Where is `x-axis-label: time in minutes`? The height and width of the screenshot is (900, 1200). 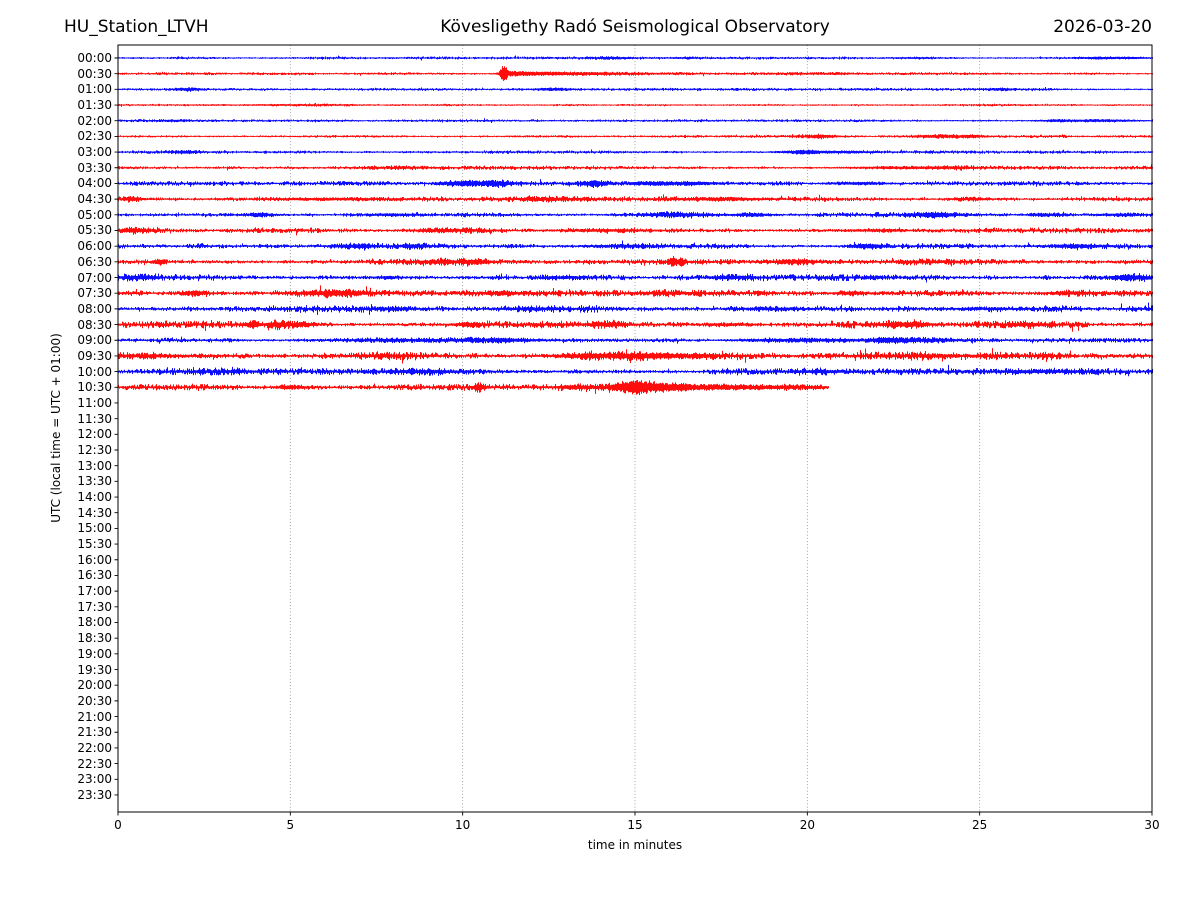
x-axis-label: time in minutes is located at coordinates (635, 845).